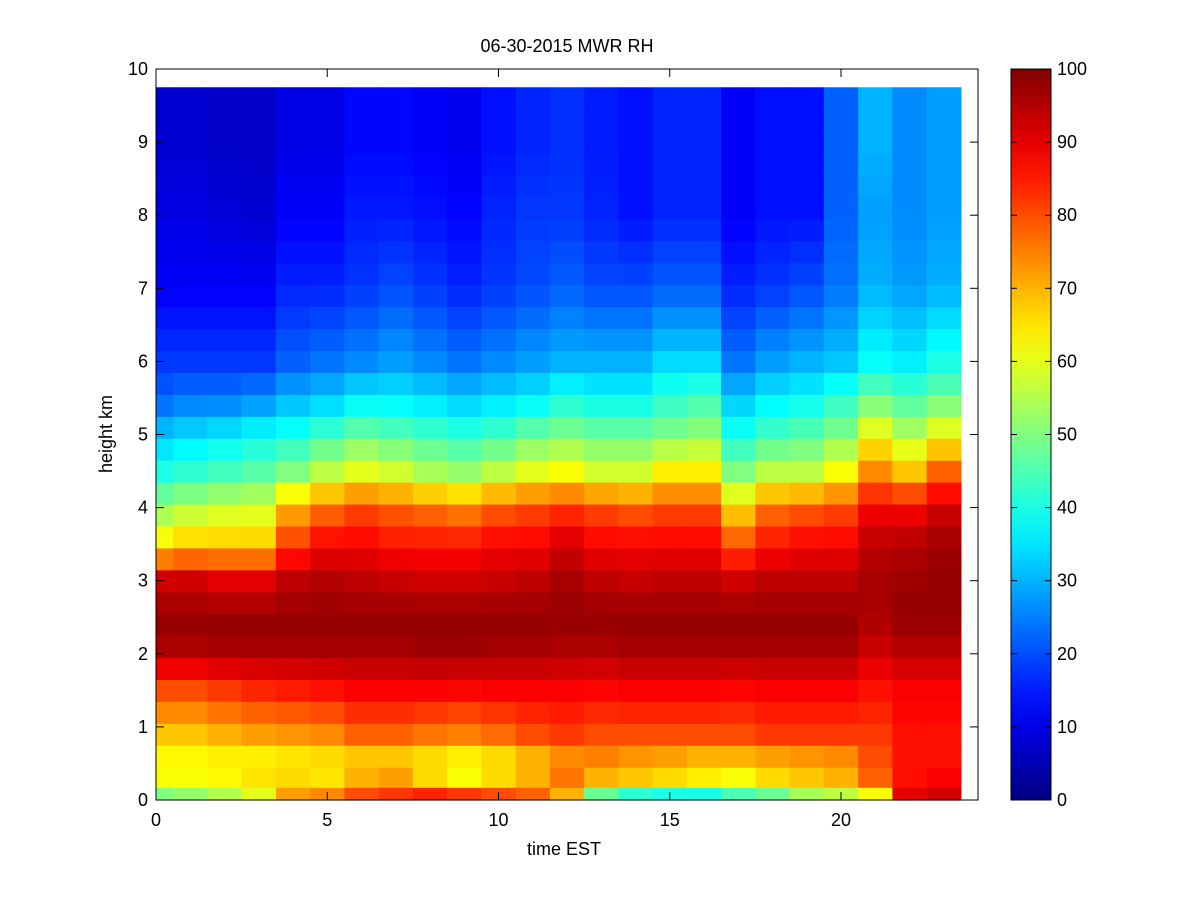 Image resolution: width=1200 pixels, height=900 pixels. Describe the element at coordinates (143, 581) in the screenshot. I see `y-tick-label: 3` at that location.